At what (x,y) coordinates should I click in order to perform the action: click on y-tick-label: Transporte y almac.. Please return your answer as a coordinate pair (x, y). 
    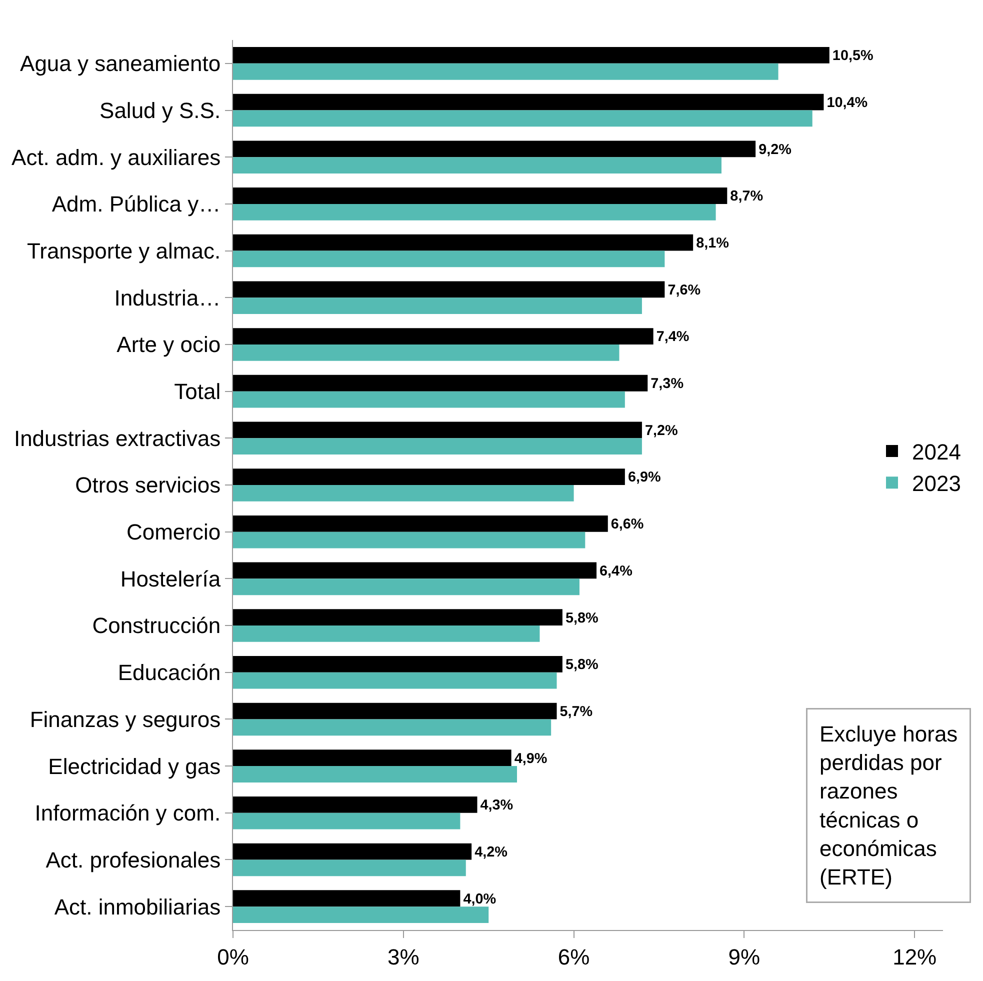
    Looking at the image, I should click on (124, 251).